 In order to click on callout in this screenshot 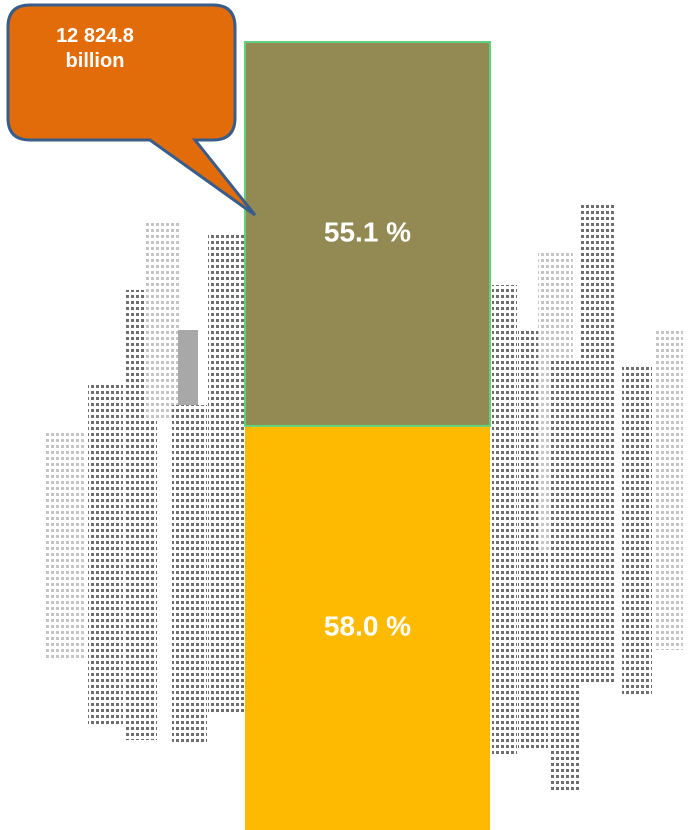, I will do `click(131, 110)`.